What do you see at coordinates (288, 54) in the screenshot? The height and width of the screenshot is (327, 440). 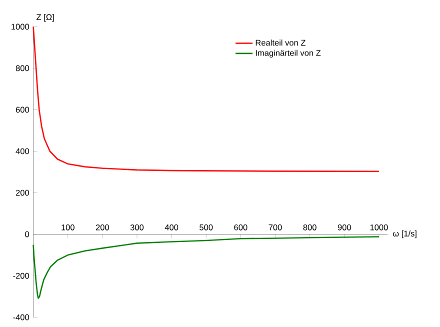 I see `legend-label: Imaginärteil von Z` at bounding box center [288, 54].